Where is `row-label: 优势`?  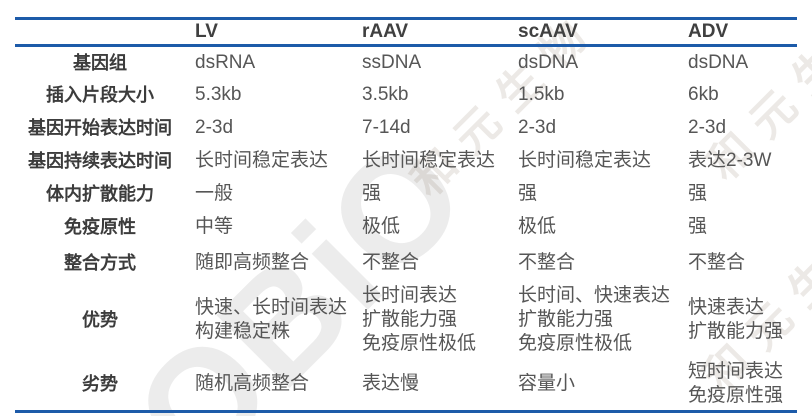
row-label: 优势 is located at coordinates (100, 319).